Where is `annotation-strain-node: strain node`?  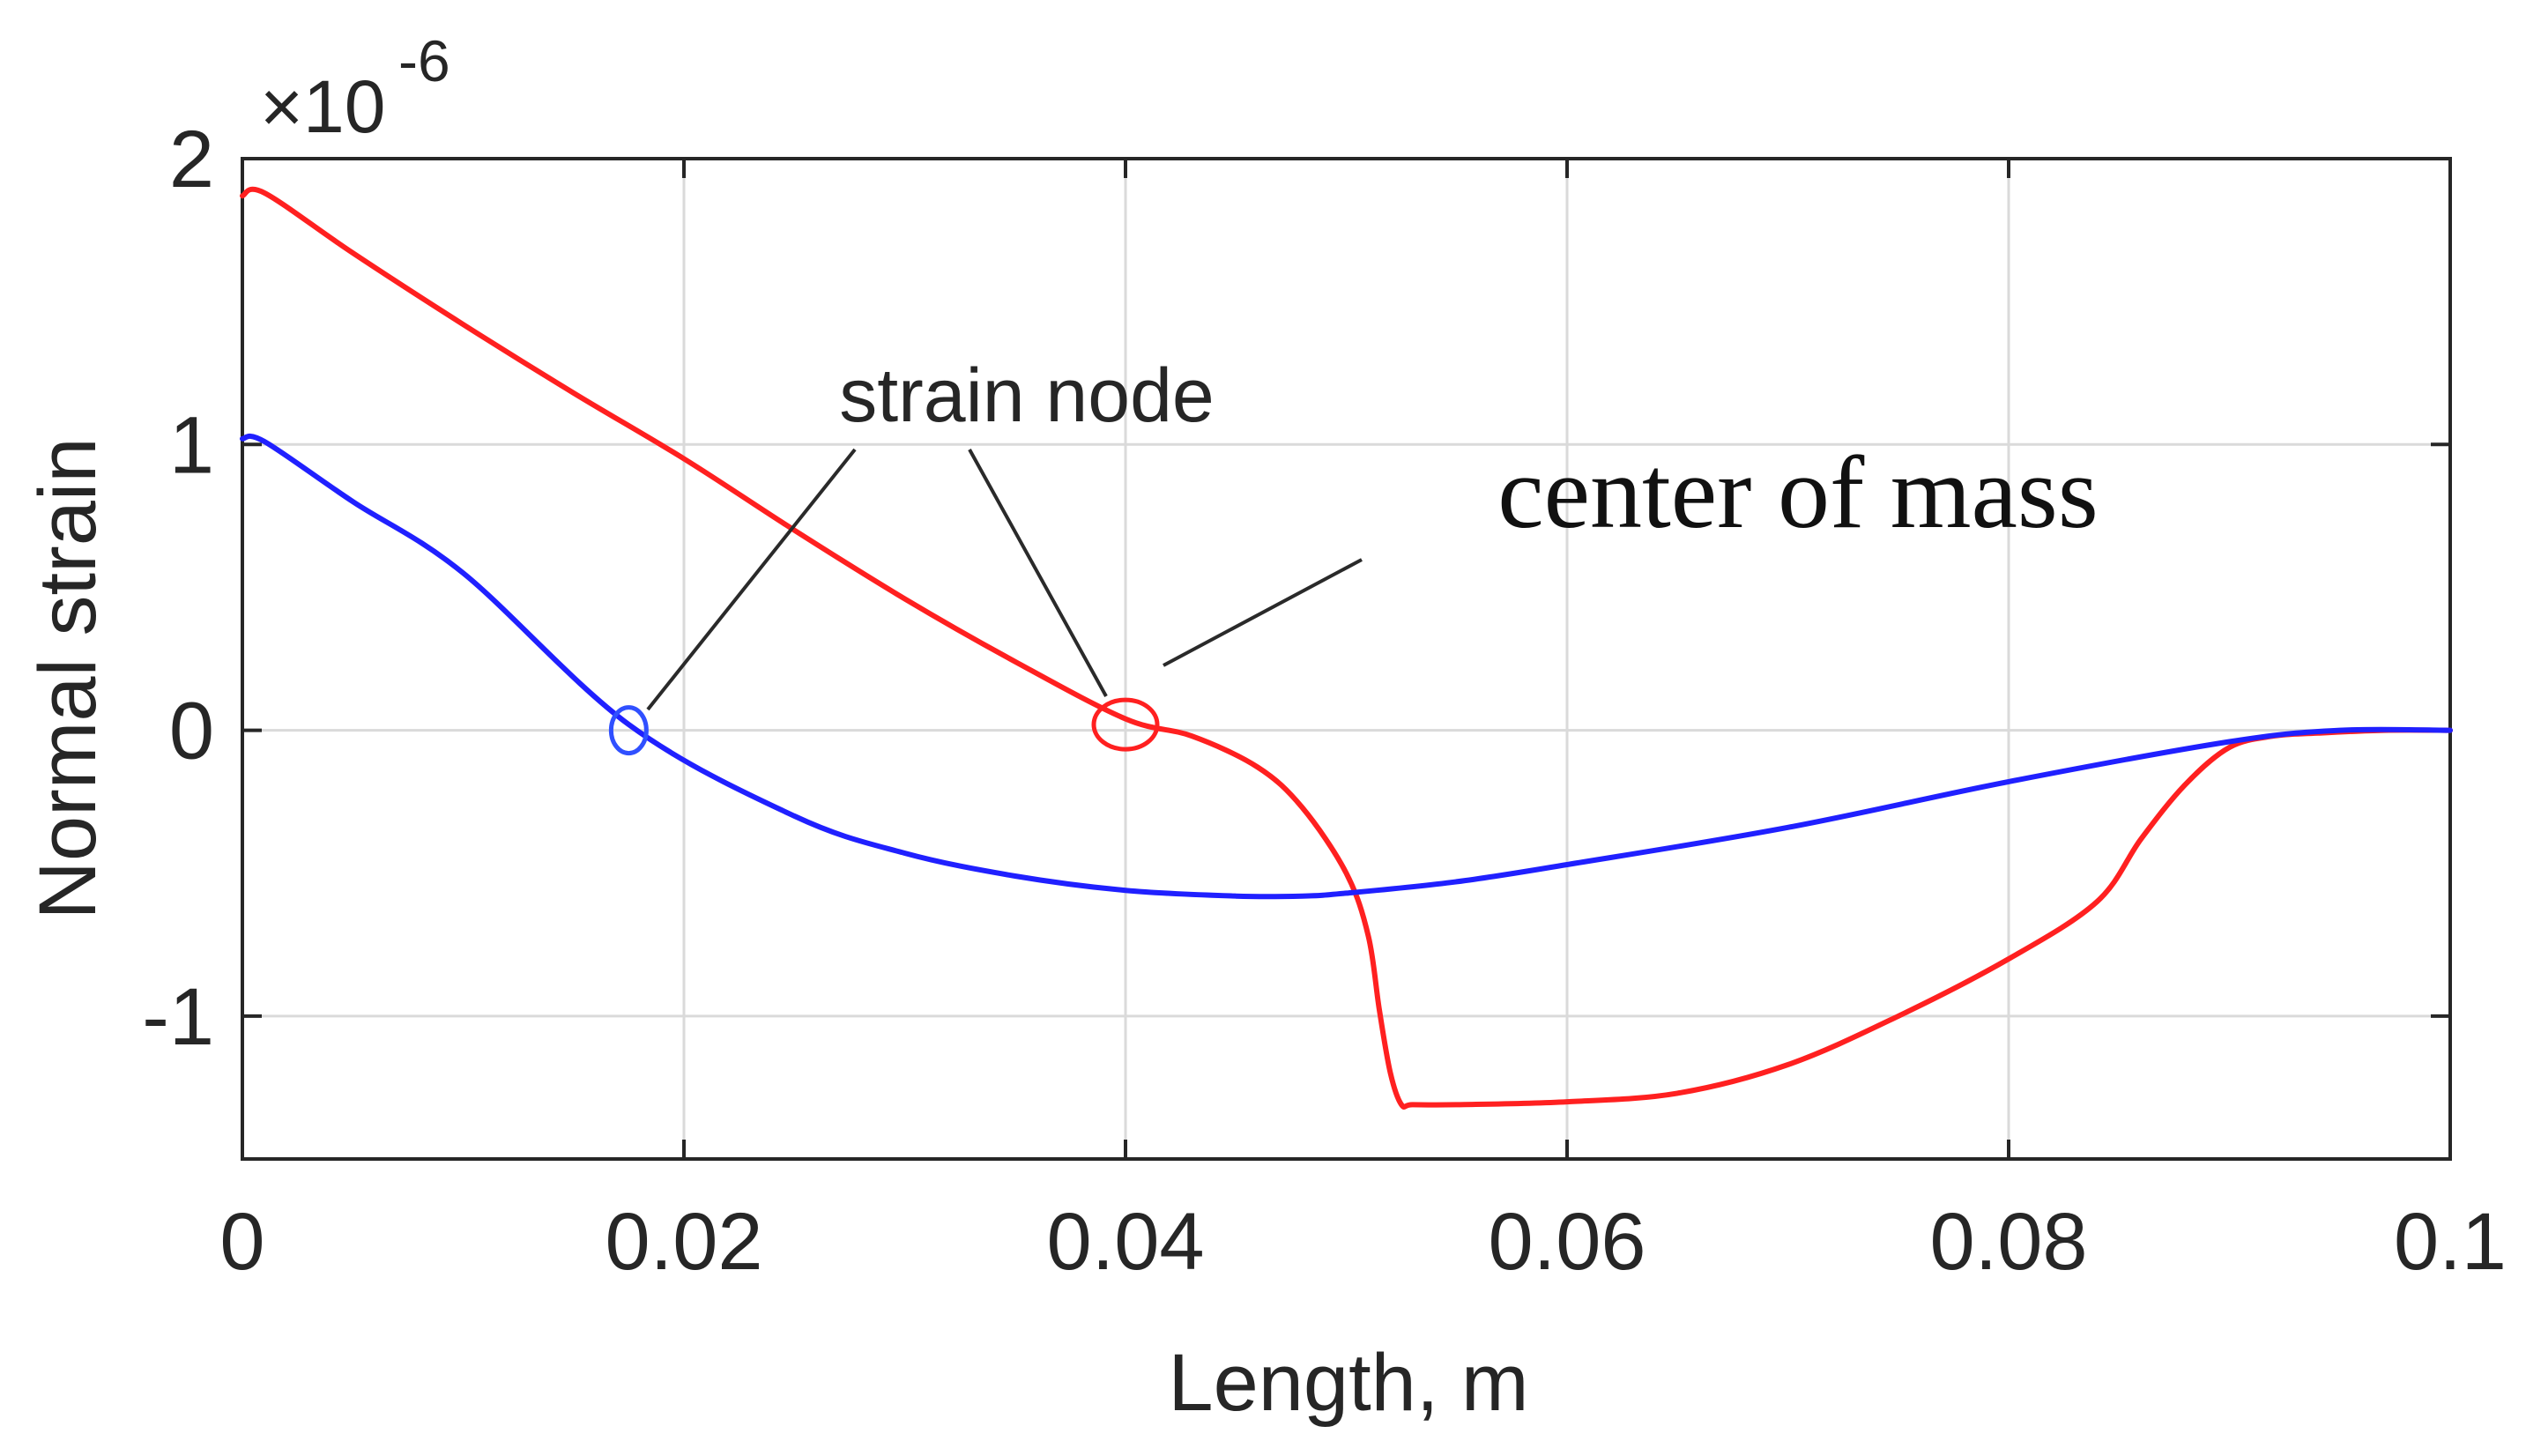
annotation-strain-node: strain node is located at coordinates (1027, 395).